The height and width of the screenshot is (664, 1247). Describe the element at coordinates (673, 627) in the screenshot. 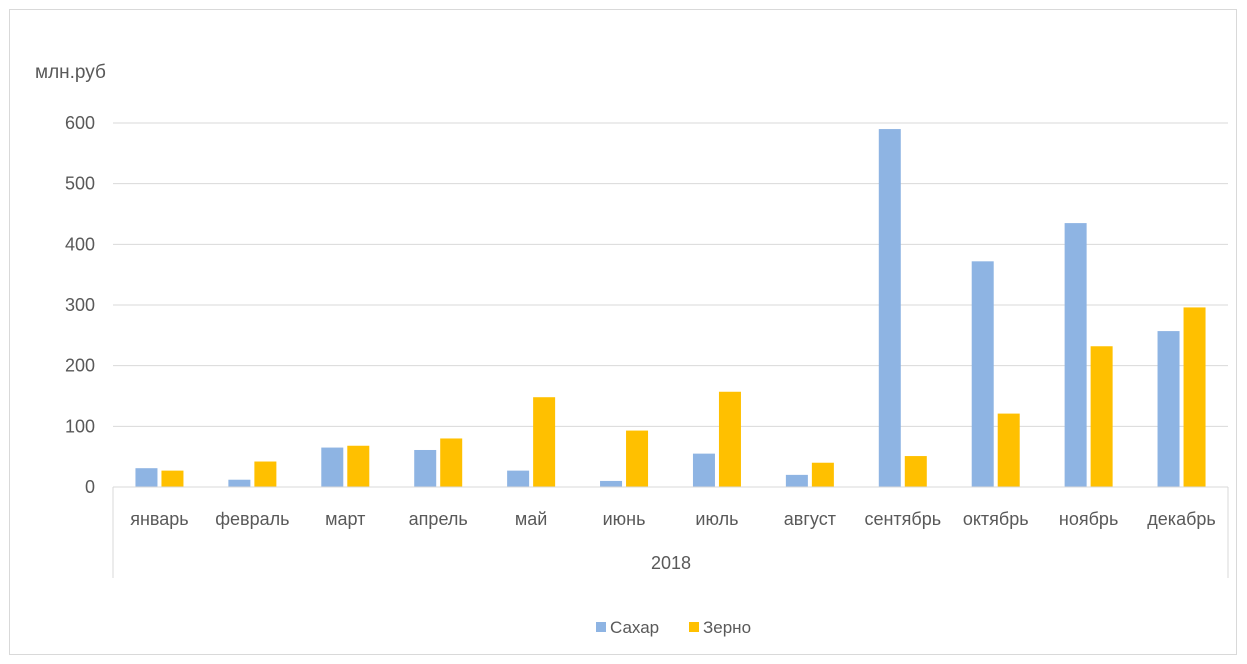

I see `legend: Сахар Зерно` at that location.